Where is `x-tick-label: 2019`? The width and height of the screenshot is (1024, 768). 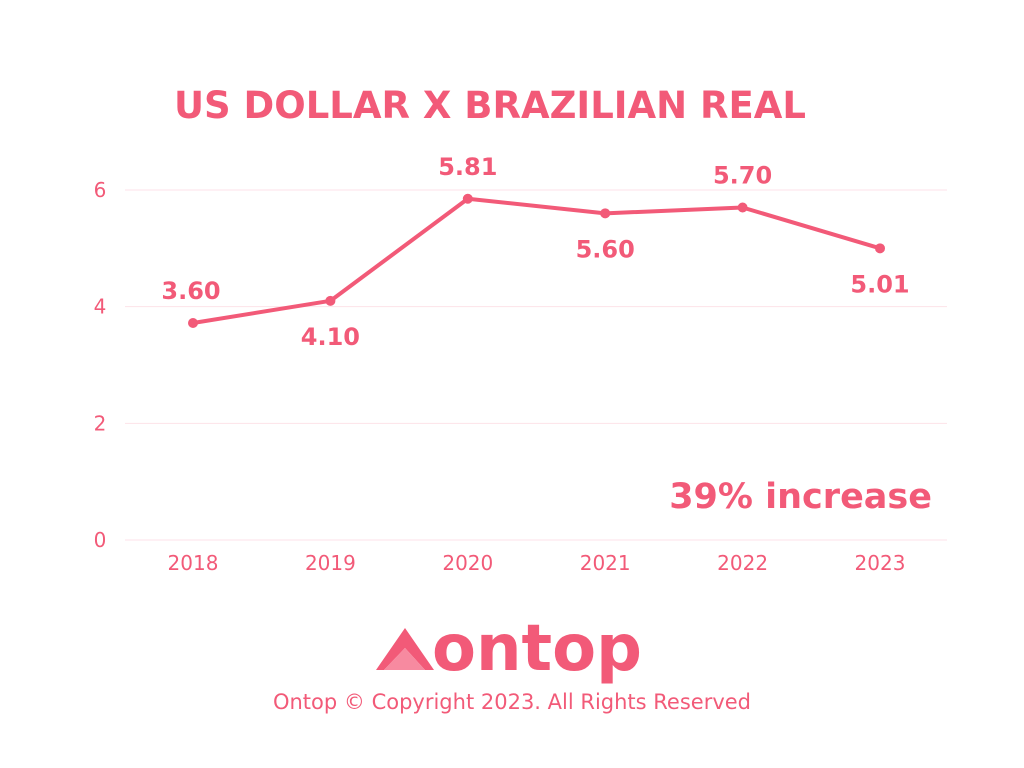
x-tick-label: 2019 is located at coordinates (330, 563).